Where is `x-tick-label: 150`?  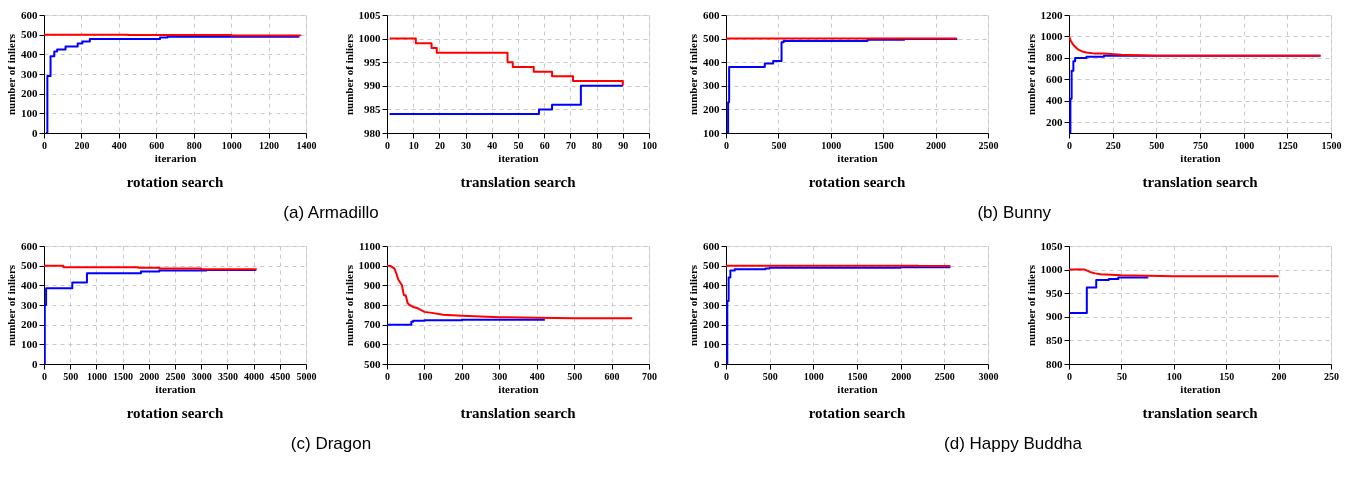
x-tick-label: 150 is located at coordinates (1227, 376).